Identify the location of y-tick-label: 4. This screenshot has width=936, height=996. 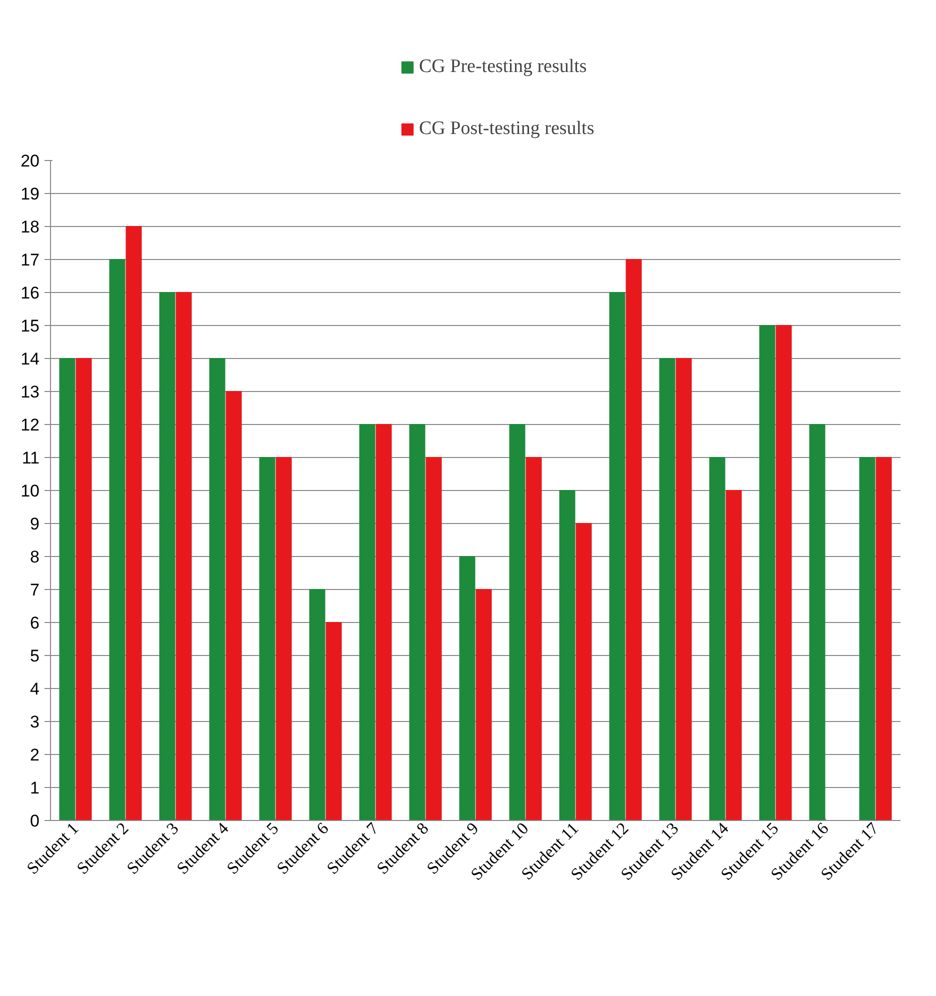
(35, 689).